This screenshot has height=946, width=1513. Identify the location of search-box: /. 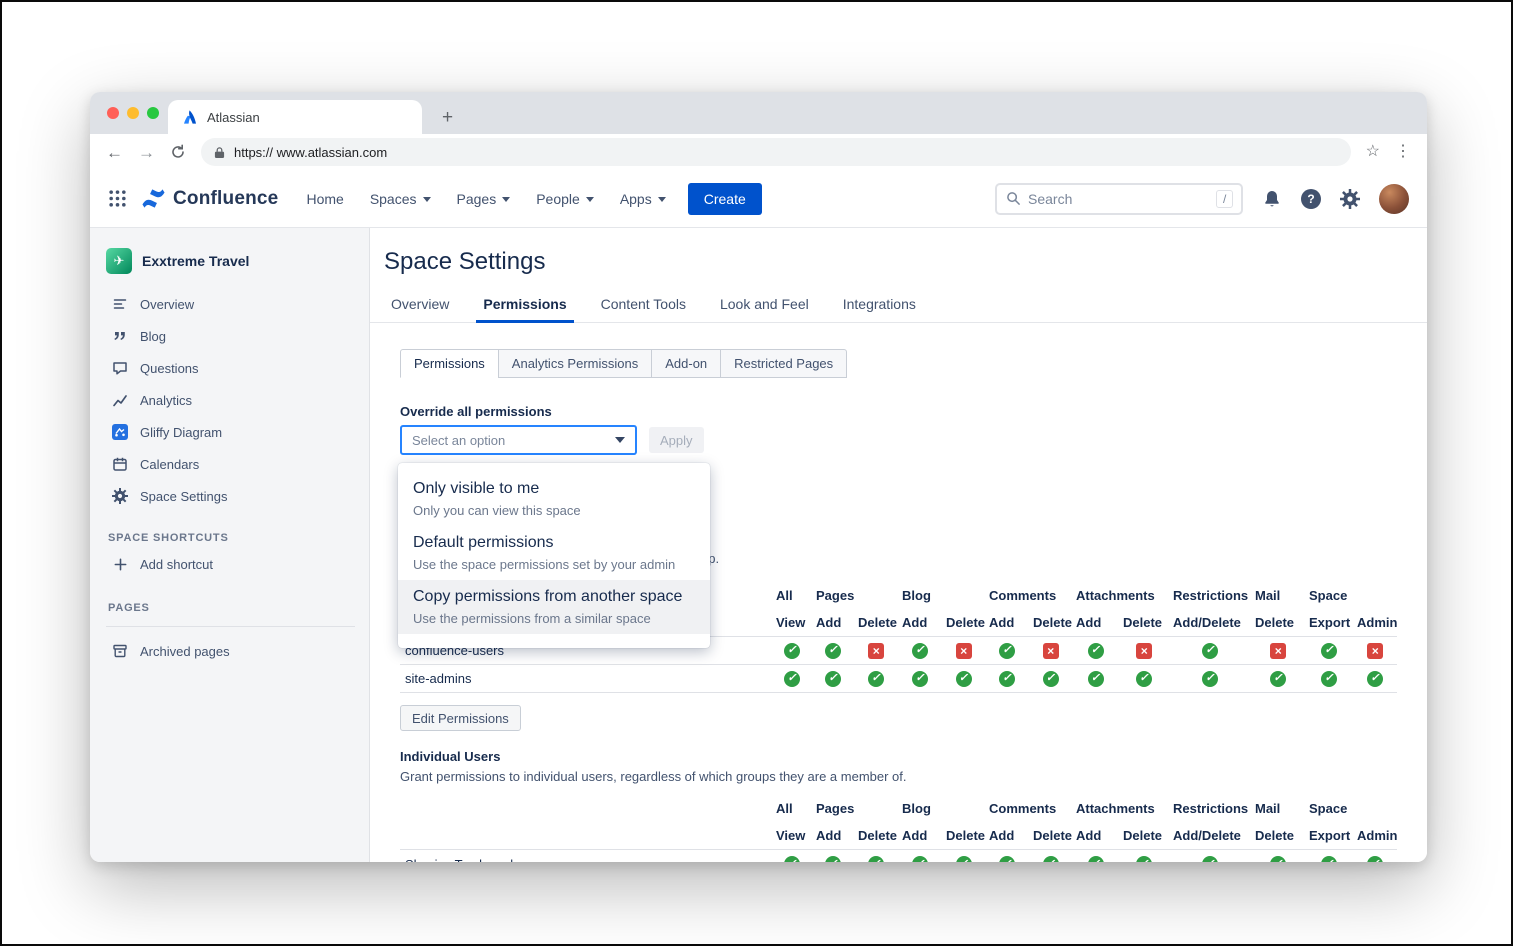
(1119, 198).